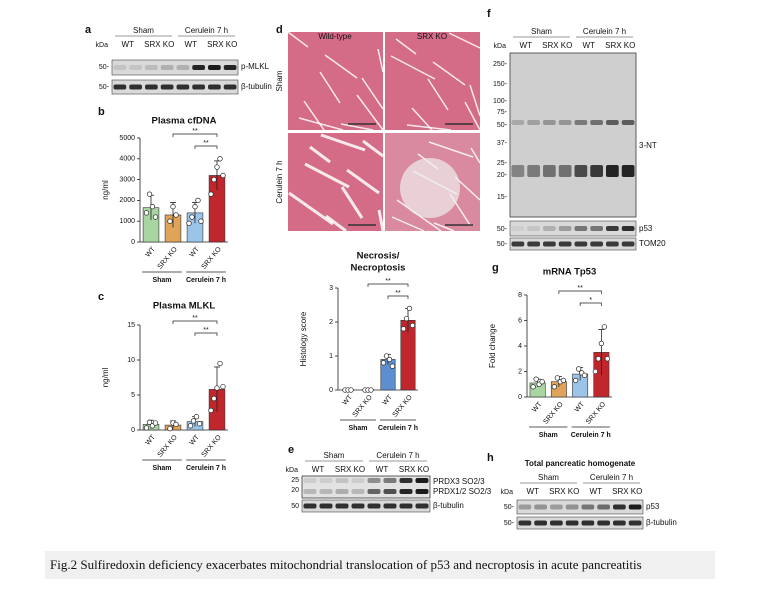 The width and height of the screenshot is (760, 597). I want to click on y-tick-label: 8, so click(520, 295).